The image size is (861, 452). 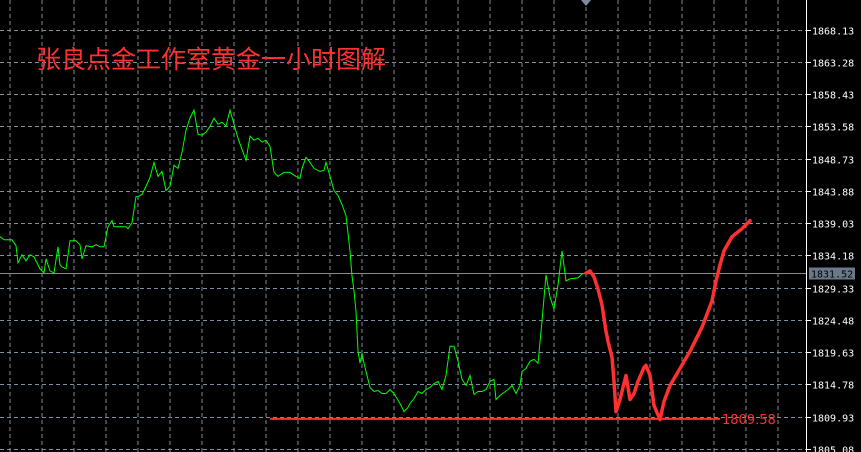 I want to click on y-tick-label: 1814.78, so click(x=833, y=386).